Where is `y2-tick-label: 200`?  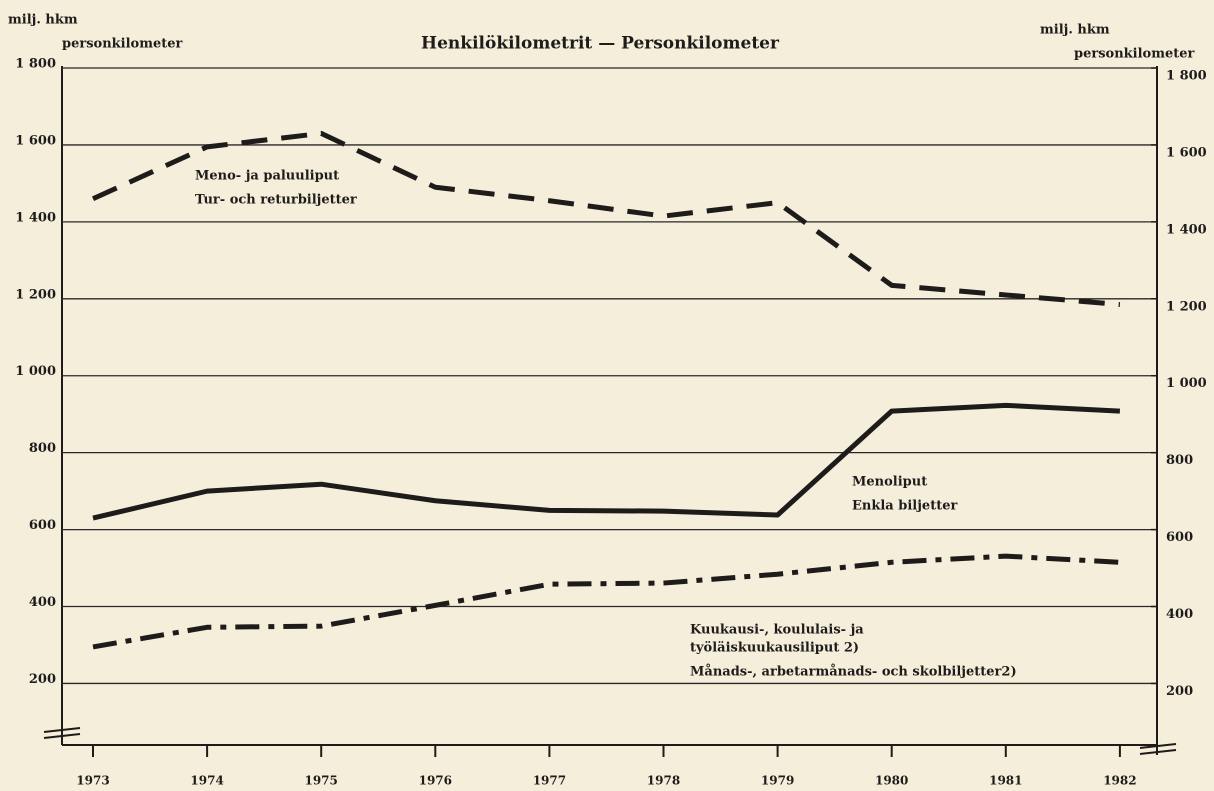
y2-tick-label: 200 is located at coordinates (1179, 691).